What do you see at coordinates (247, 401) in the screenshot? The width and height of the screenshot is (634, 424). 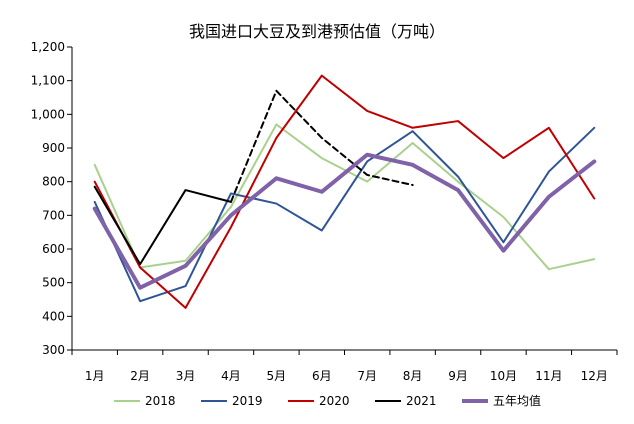 I see `legend-label: 2019` at bounding box center [247, 401].